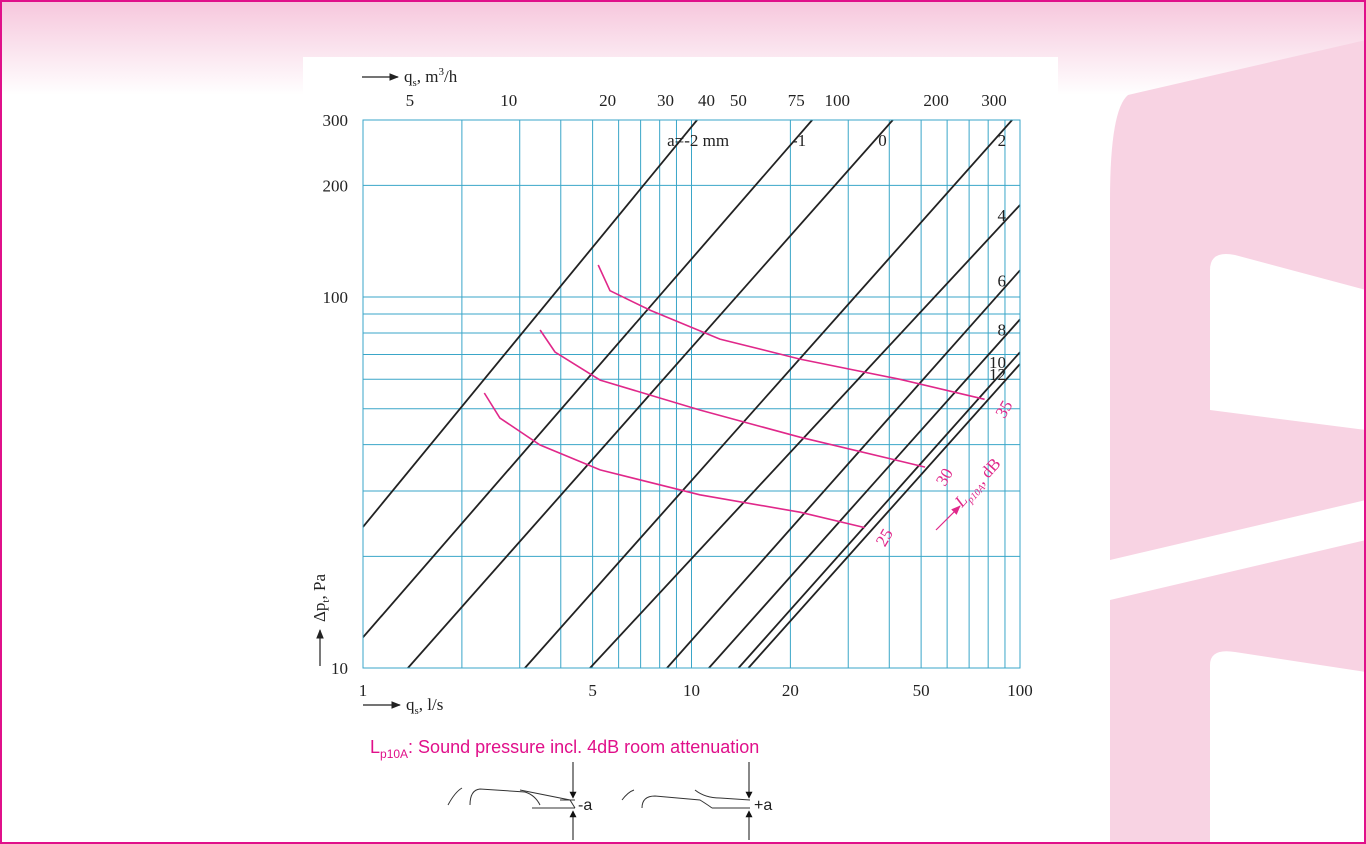  What do you see at coordinates (1002, 329) in the screenshot?
I see `line-label: 8` at bounding box center [1002, 329].